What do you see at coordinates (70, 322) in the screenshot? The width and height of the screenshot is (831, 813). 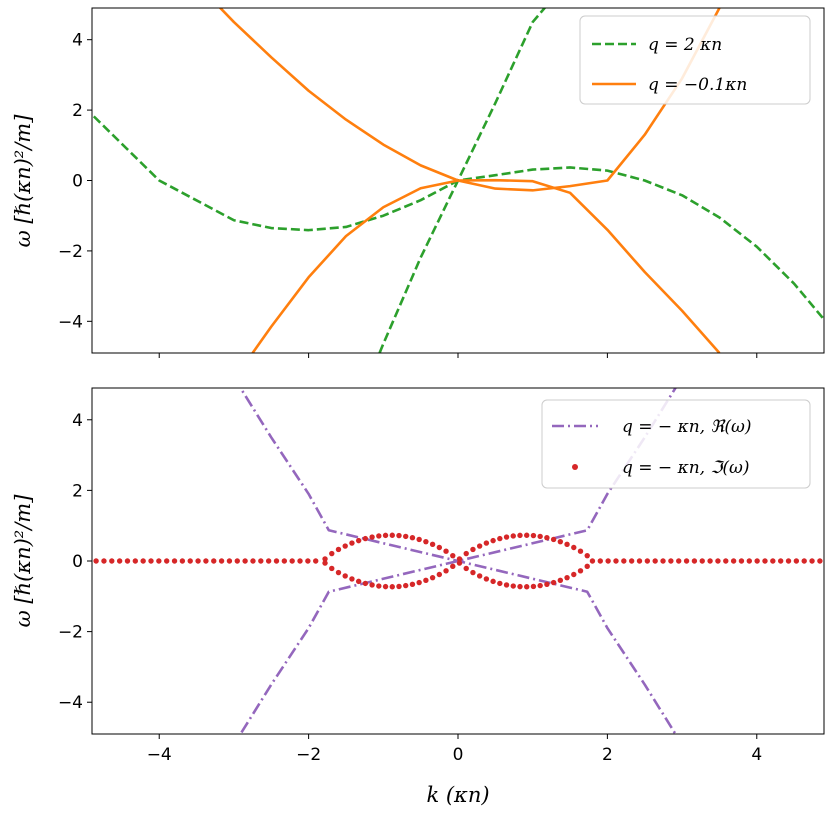 I see `y-tick-label: −4` at bounding box center [70, 322].